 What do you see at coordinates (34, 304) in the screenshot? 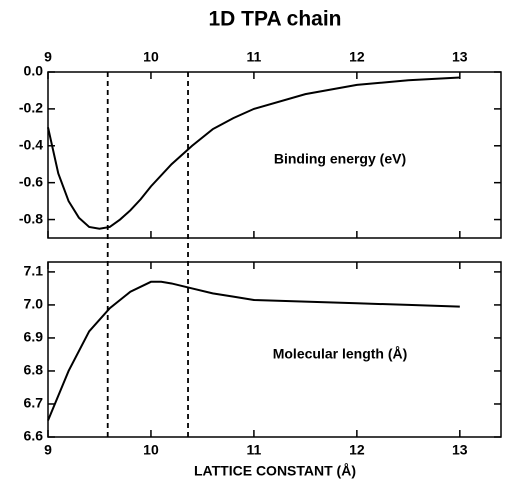
I see `y-tick-label: 7.0` at bounding box center [34, 304].